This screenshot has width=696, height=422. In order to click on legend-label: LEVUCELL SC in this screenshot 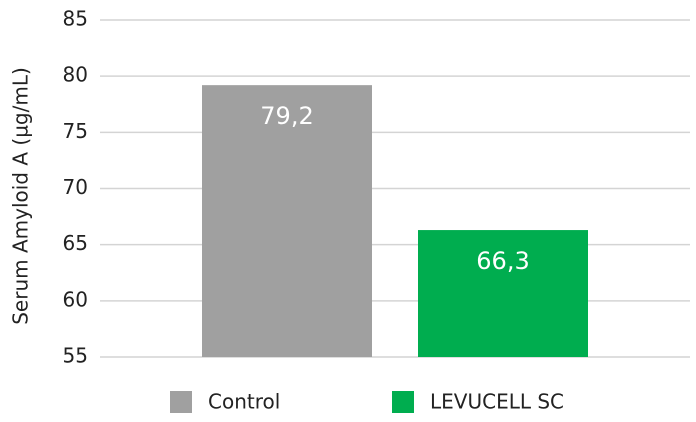, I will do `click(497, 402)`.